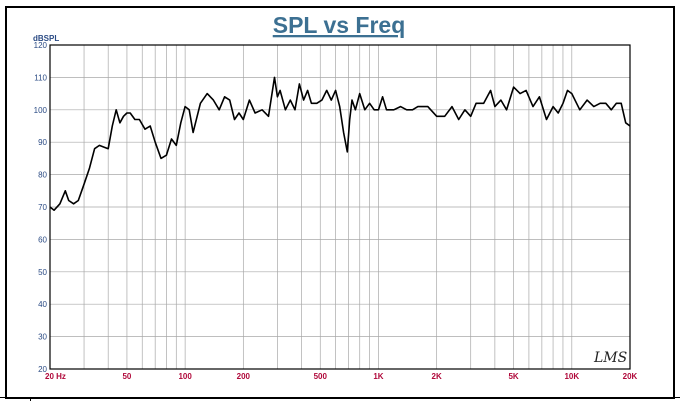 The image size is (680, 401). Describe the element at coordinates (40, 77) in the screenshot. I see `y-tick-label: 110` at that location.